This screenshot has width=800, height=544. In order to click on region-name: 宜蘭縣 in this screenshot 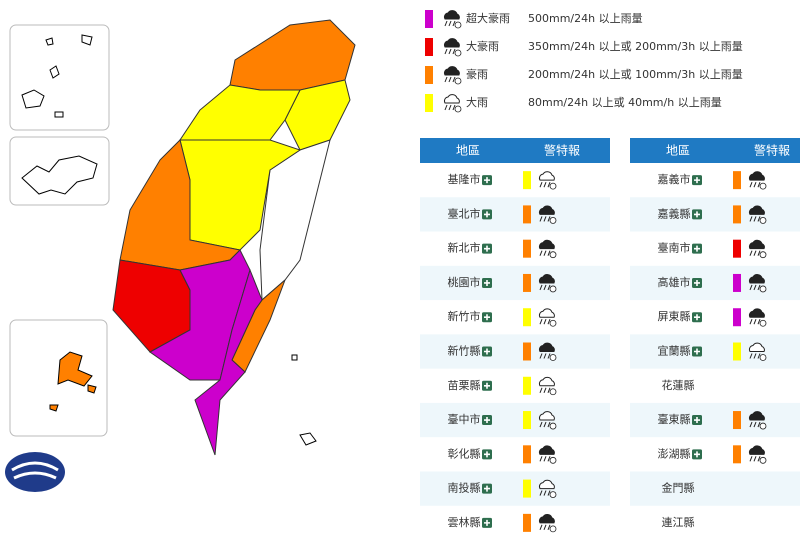, I will do `click(674, 351)`.